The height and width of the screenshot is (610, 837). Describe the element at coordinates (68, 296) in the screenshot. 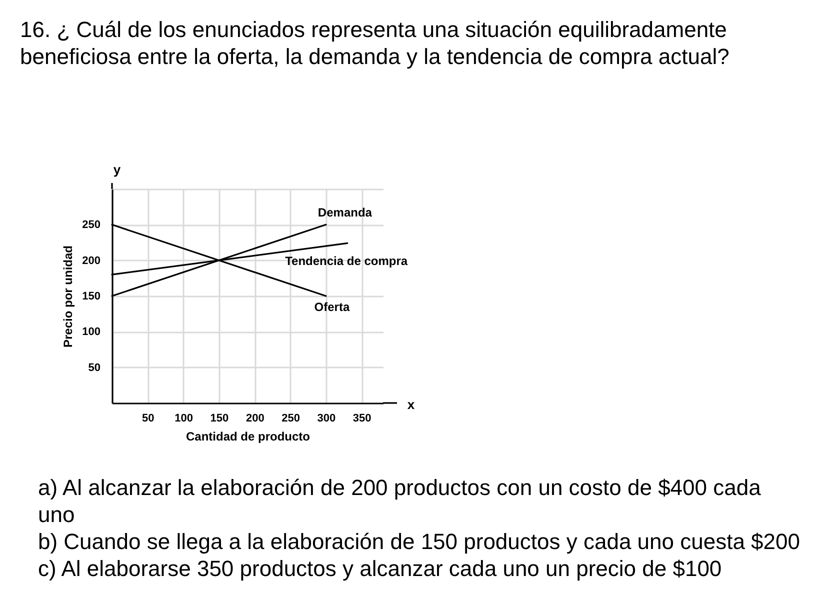

I see `y-axis-title: Precio por unidad` at that location.